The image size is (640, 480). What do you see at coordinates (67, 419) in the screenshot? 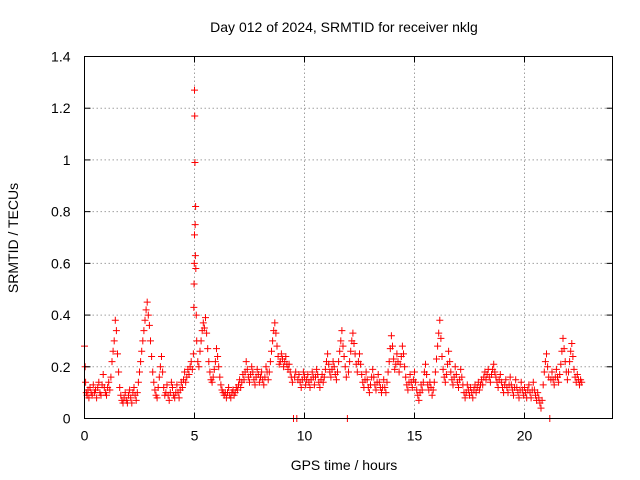
I see `y-tick-label: 0` at bounding box center [67, 419].